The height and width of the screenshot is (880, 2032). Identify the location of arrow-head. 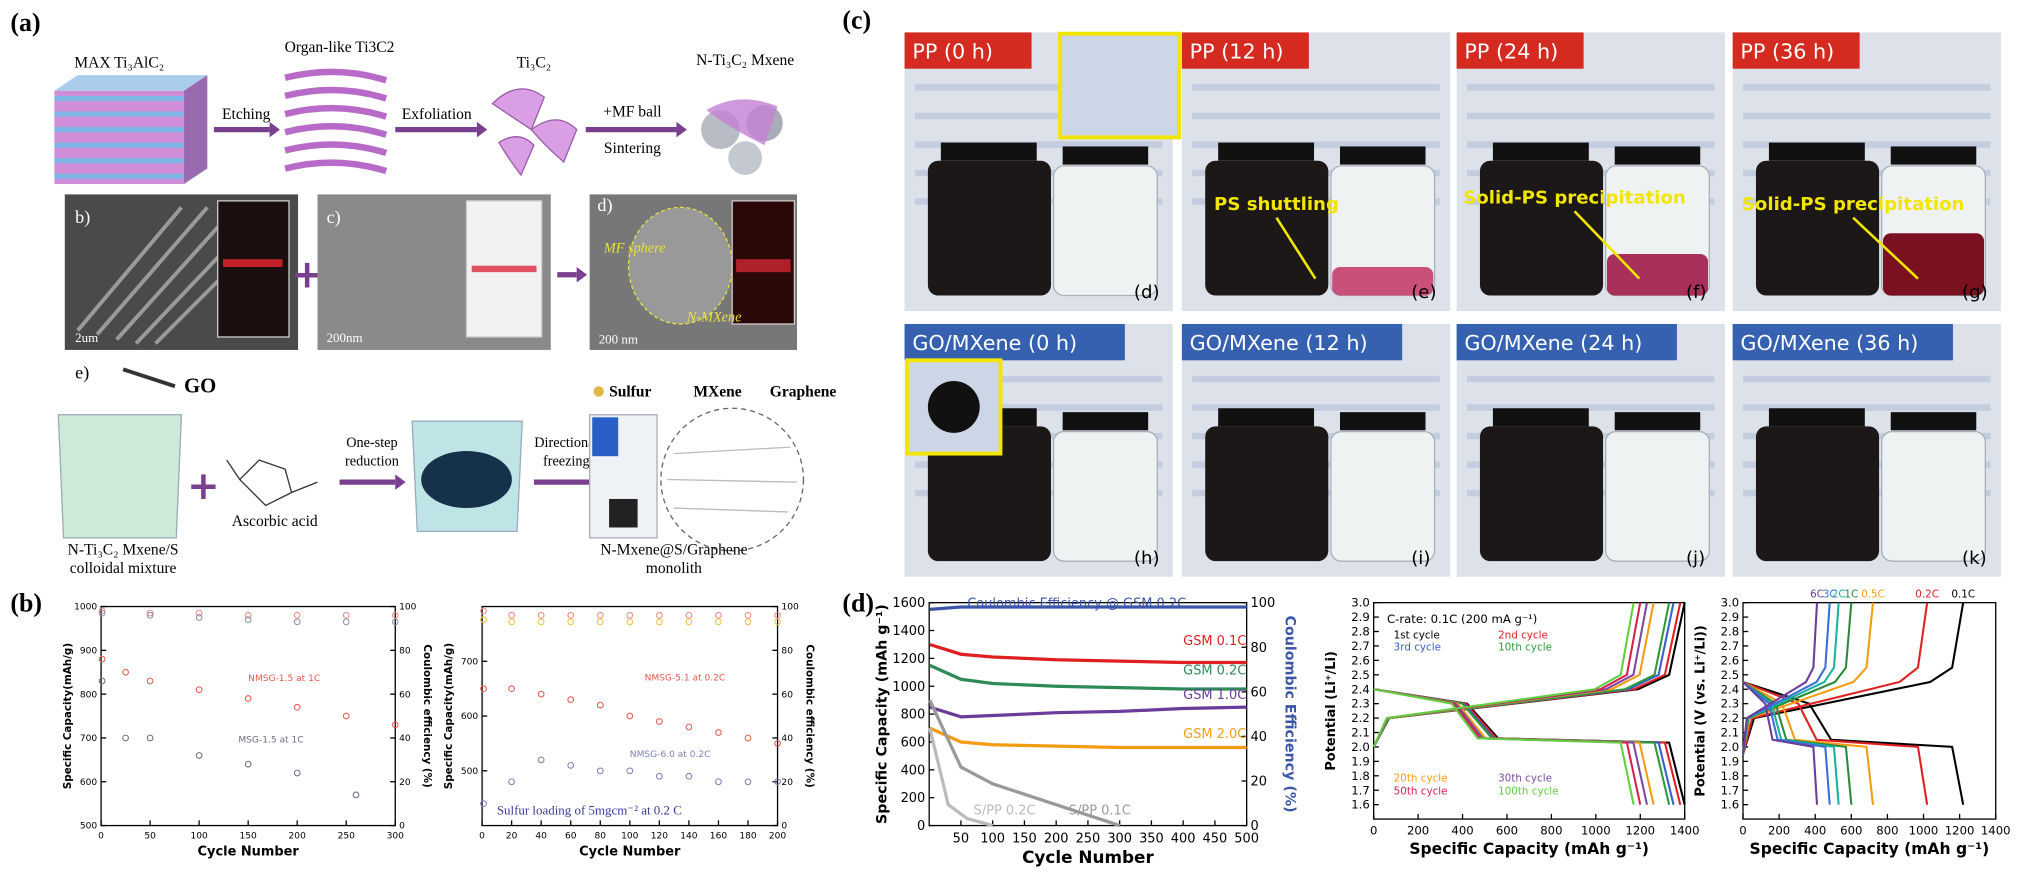
(482, 129).